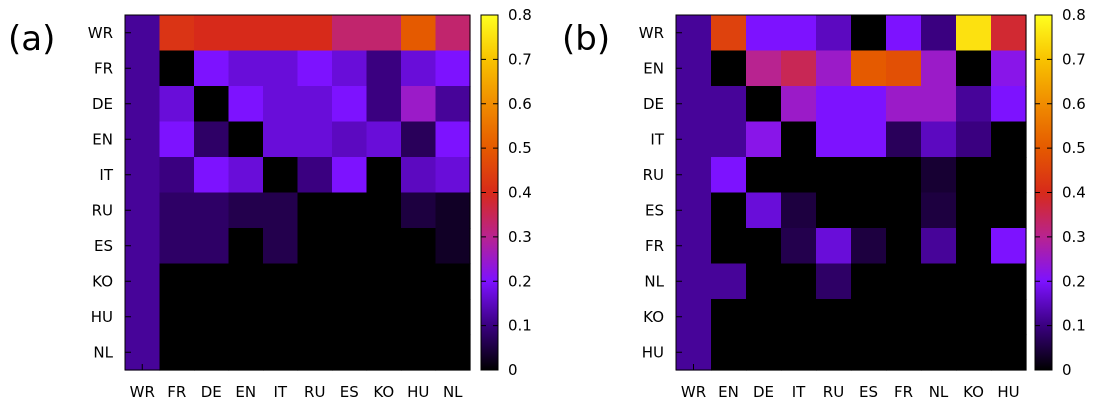 The image size is (1104, 405). Describe the element at coordinates (102, 104) in the screenshot. I see `y-tick-label: DE` at that location.